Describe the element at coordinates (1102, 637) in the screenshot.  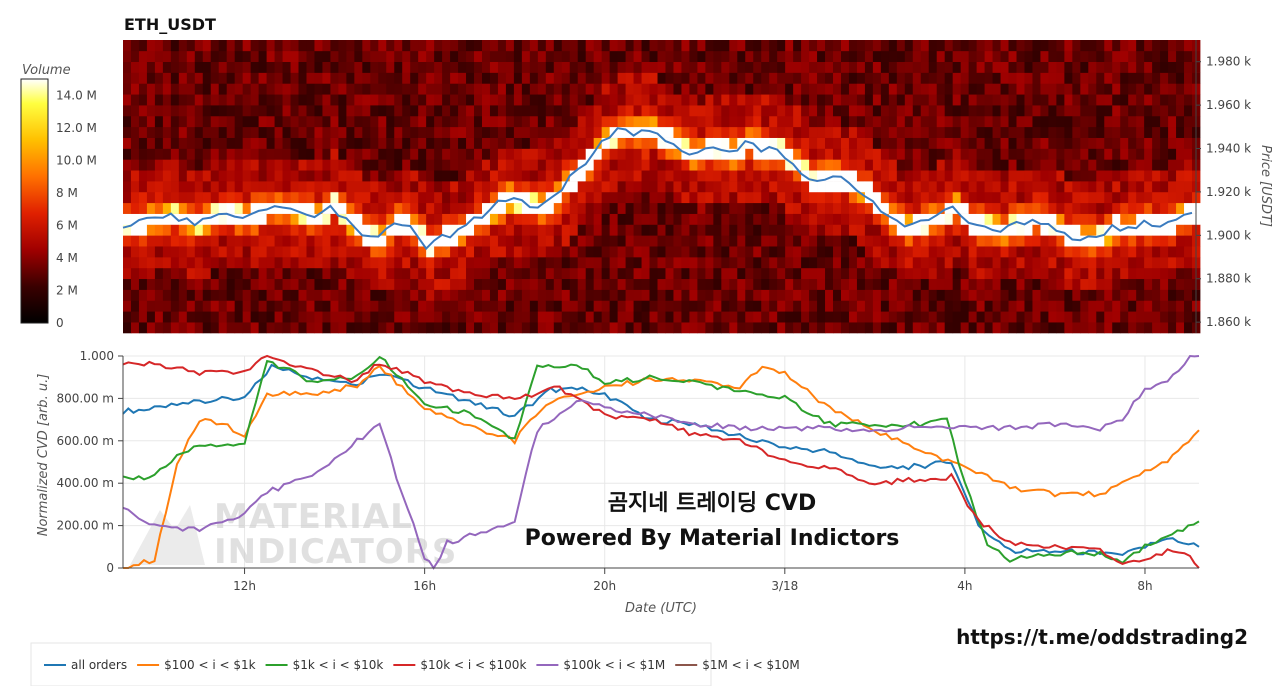
I see `telegram-url: https://t.me/oddstrading2` at that location.